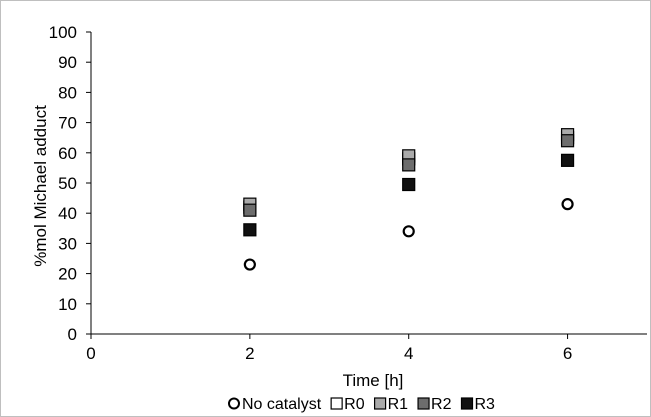 The image size is (651, 417). Describe the element at coordinates (67, 92) in the screenshot. I see `y-tick-label: 80` at that location.